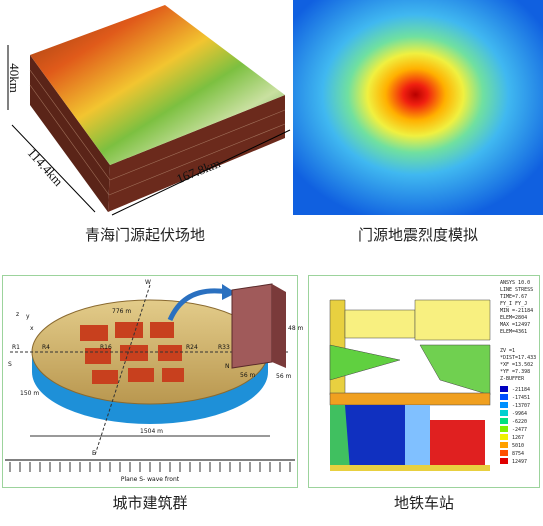 This screenshot has height=526, width=543. Describe the element at coordinates (121, 311) in the screenshot. I see `dim-label: 776 m` at that location.